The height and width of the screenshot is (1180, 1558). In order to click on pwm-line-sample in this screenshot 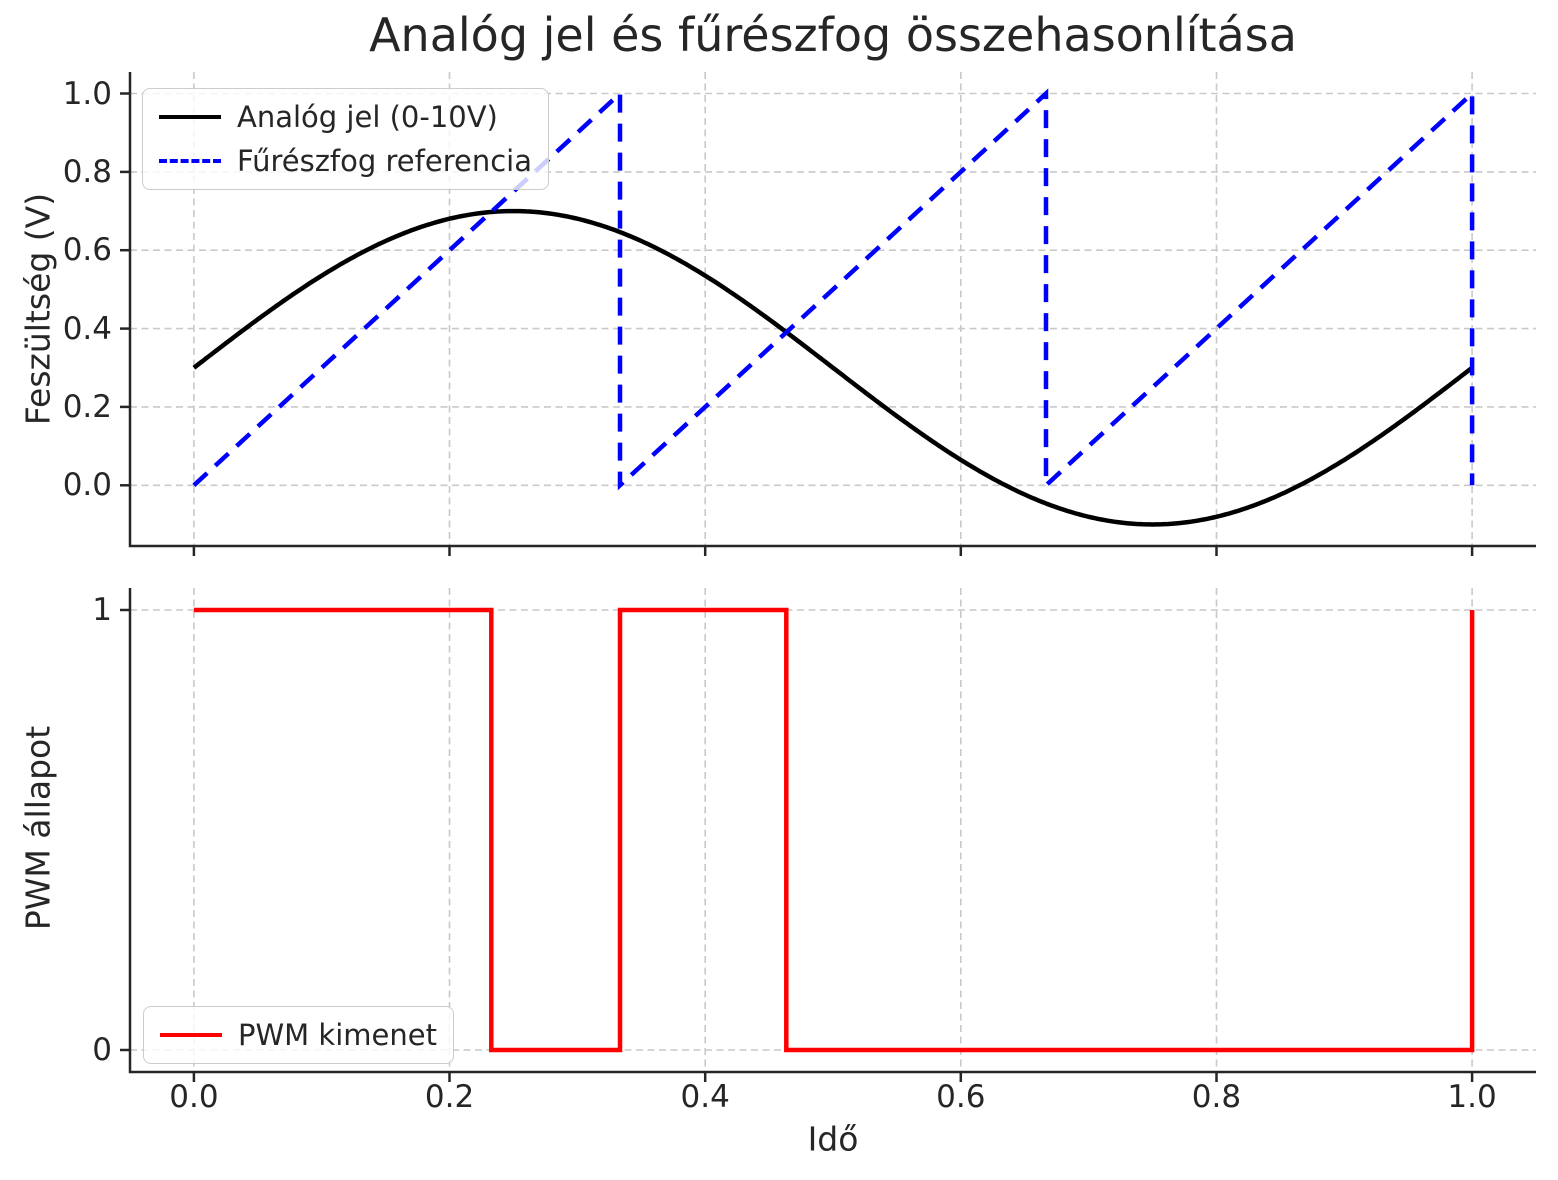, I will do `click(191, 1035)`.